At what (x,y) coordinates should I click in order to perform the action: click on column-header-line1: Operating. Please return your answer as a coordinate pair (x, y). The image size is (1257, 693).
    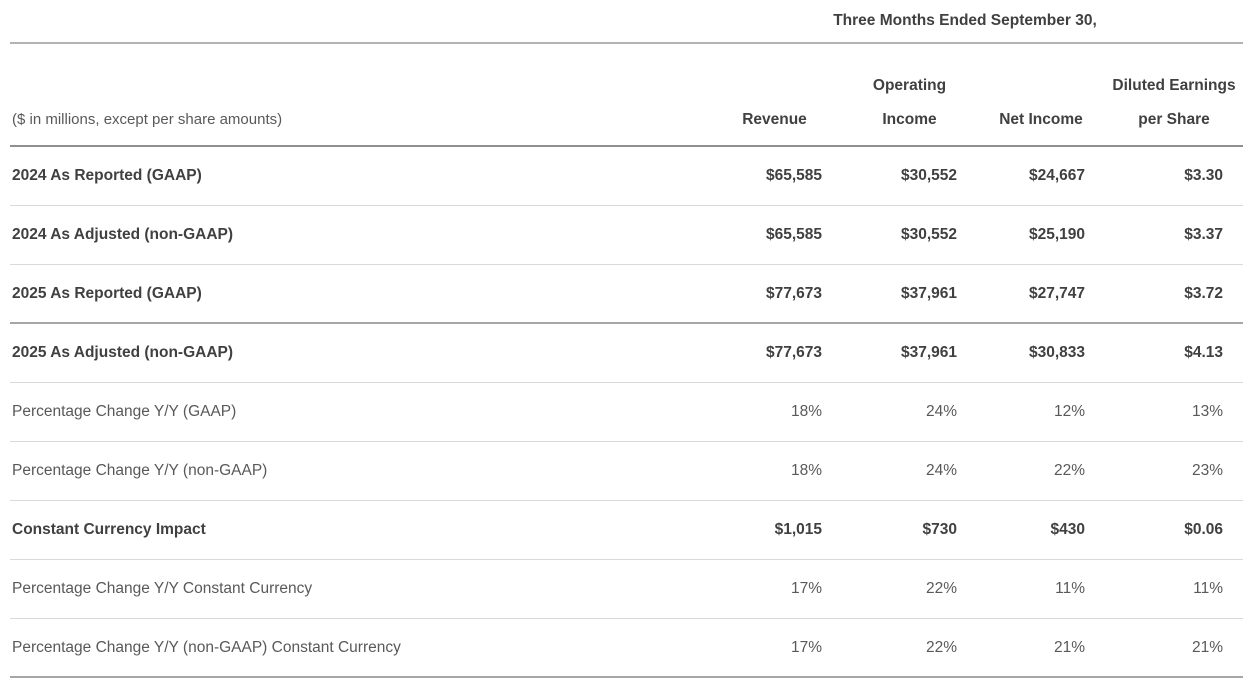
    Looking at the image, I should click on (909, 85).